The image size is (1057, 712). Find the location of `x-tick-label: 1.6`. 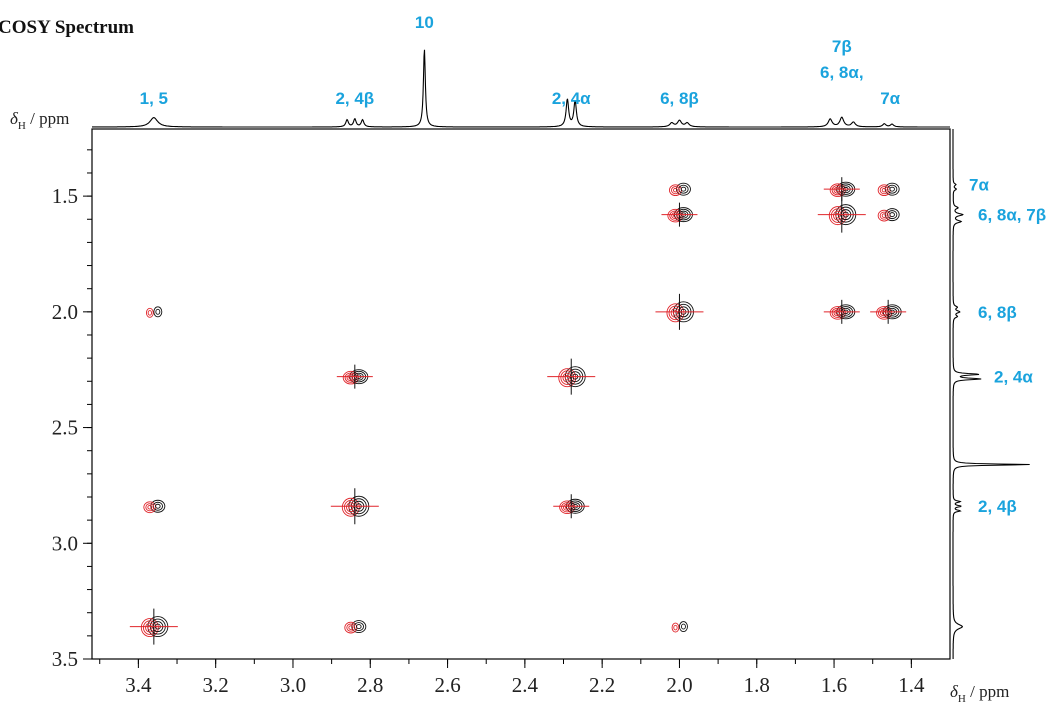

x-tick-label: 1.6 is located at coordinates (834, 685).